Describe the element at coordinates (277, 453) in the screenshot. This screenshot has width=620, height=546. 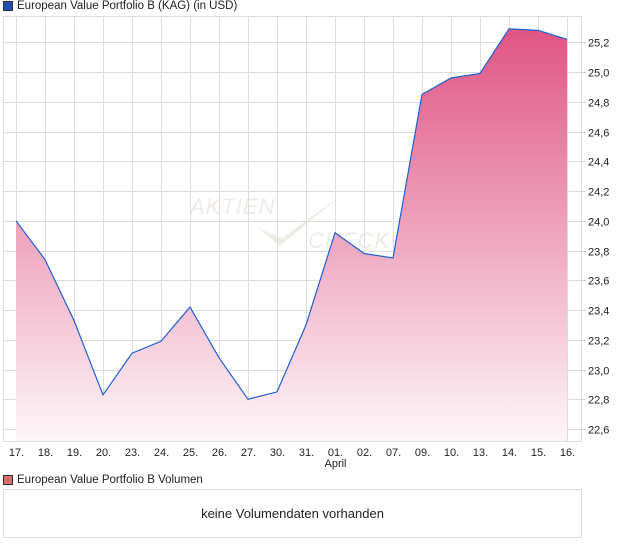
I see `x-tick-label: 30.` at that location.